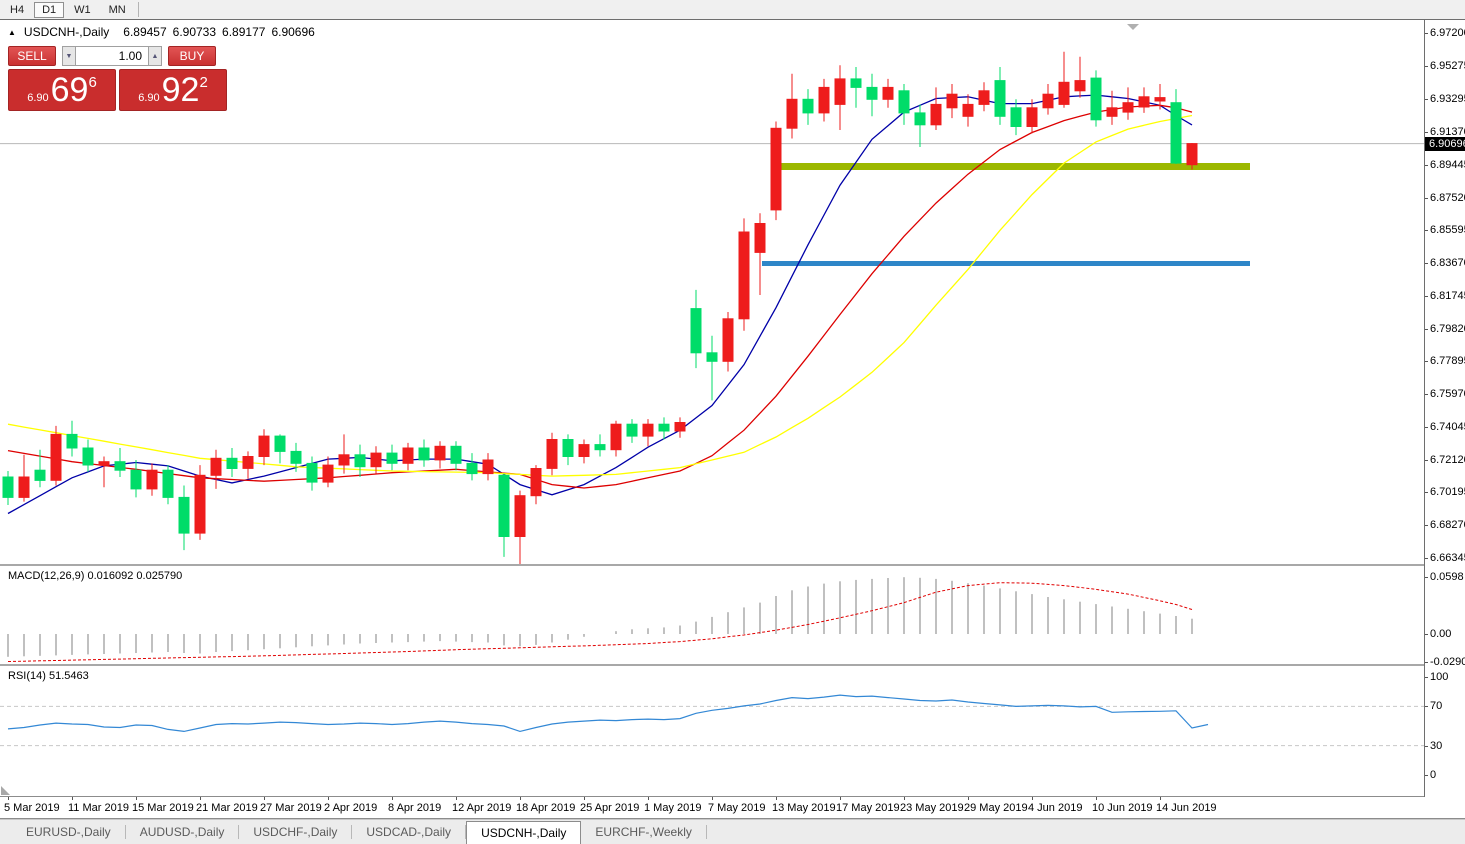 The width and height of the screenshot is (1465, 844). I want to click on collapse-chart-icon: ▲, so click(12, 32).